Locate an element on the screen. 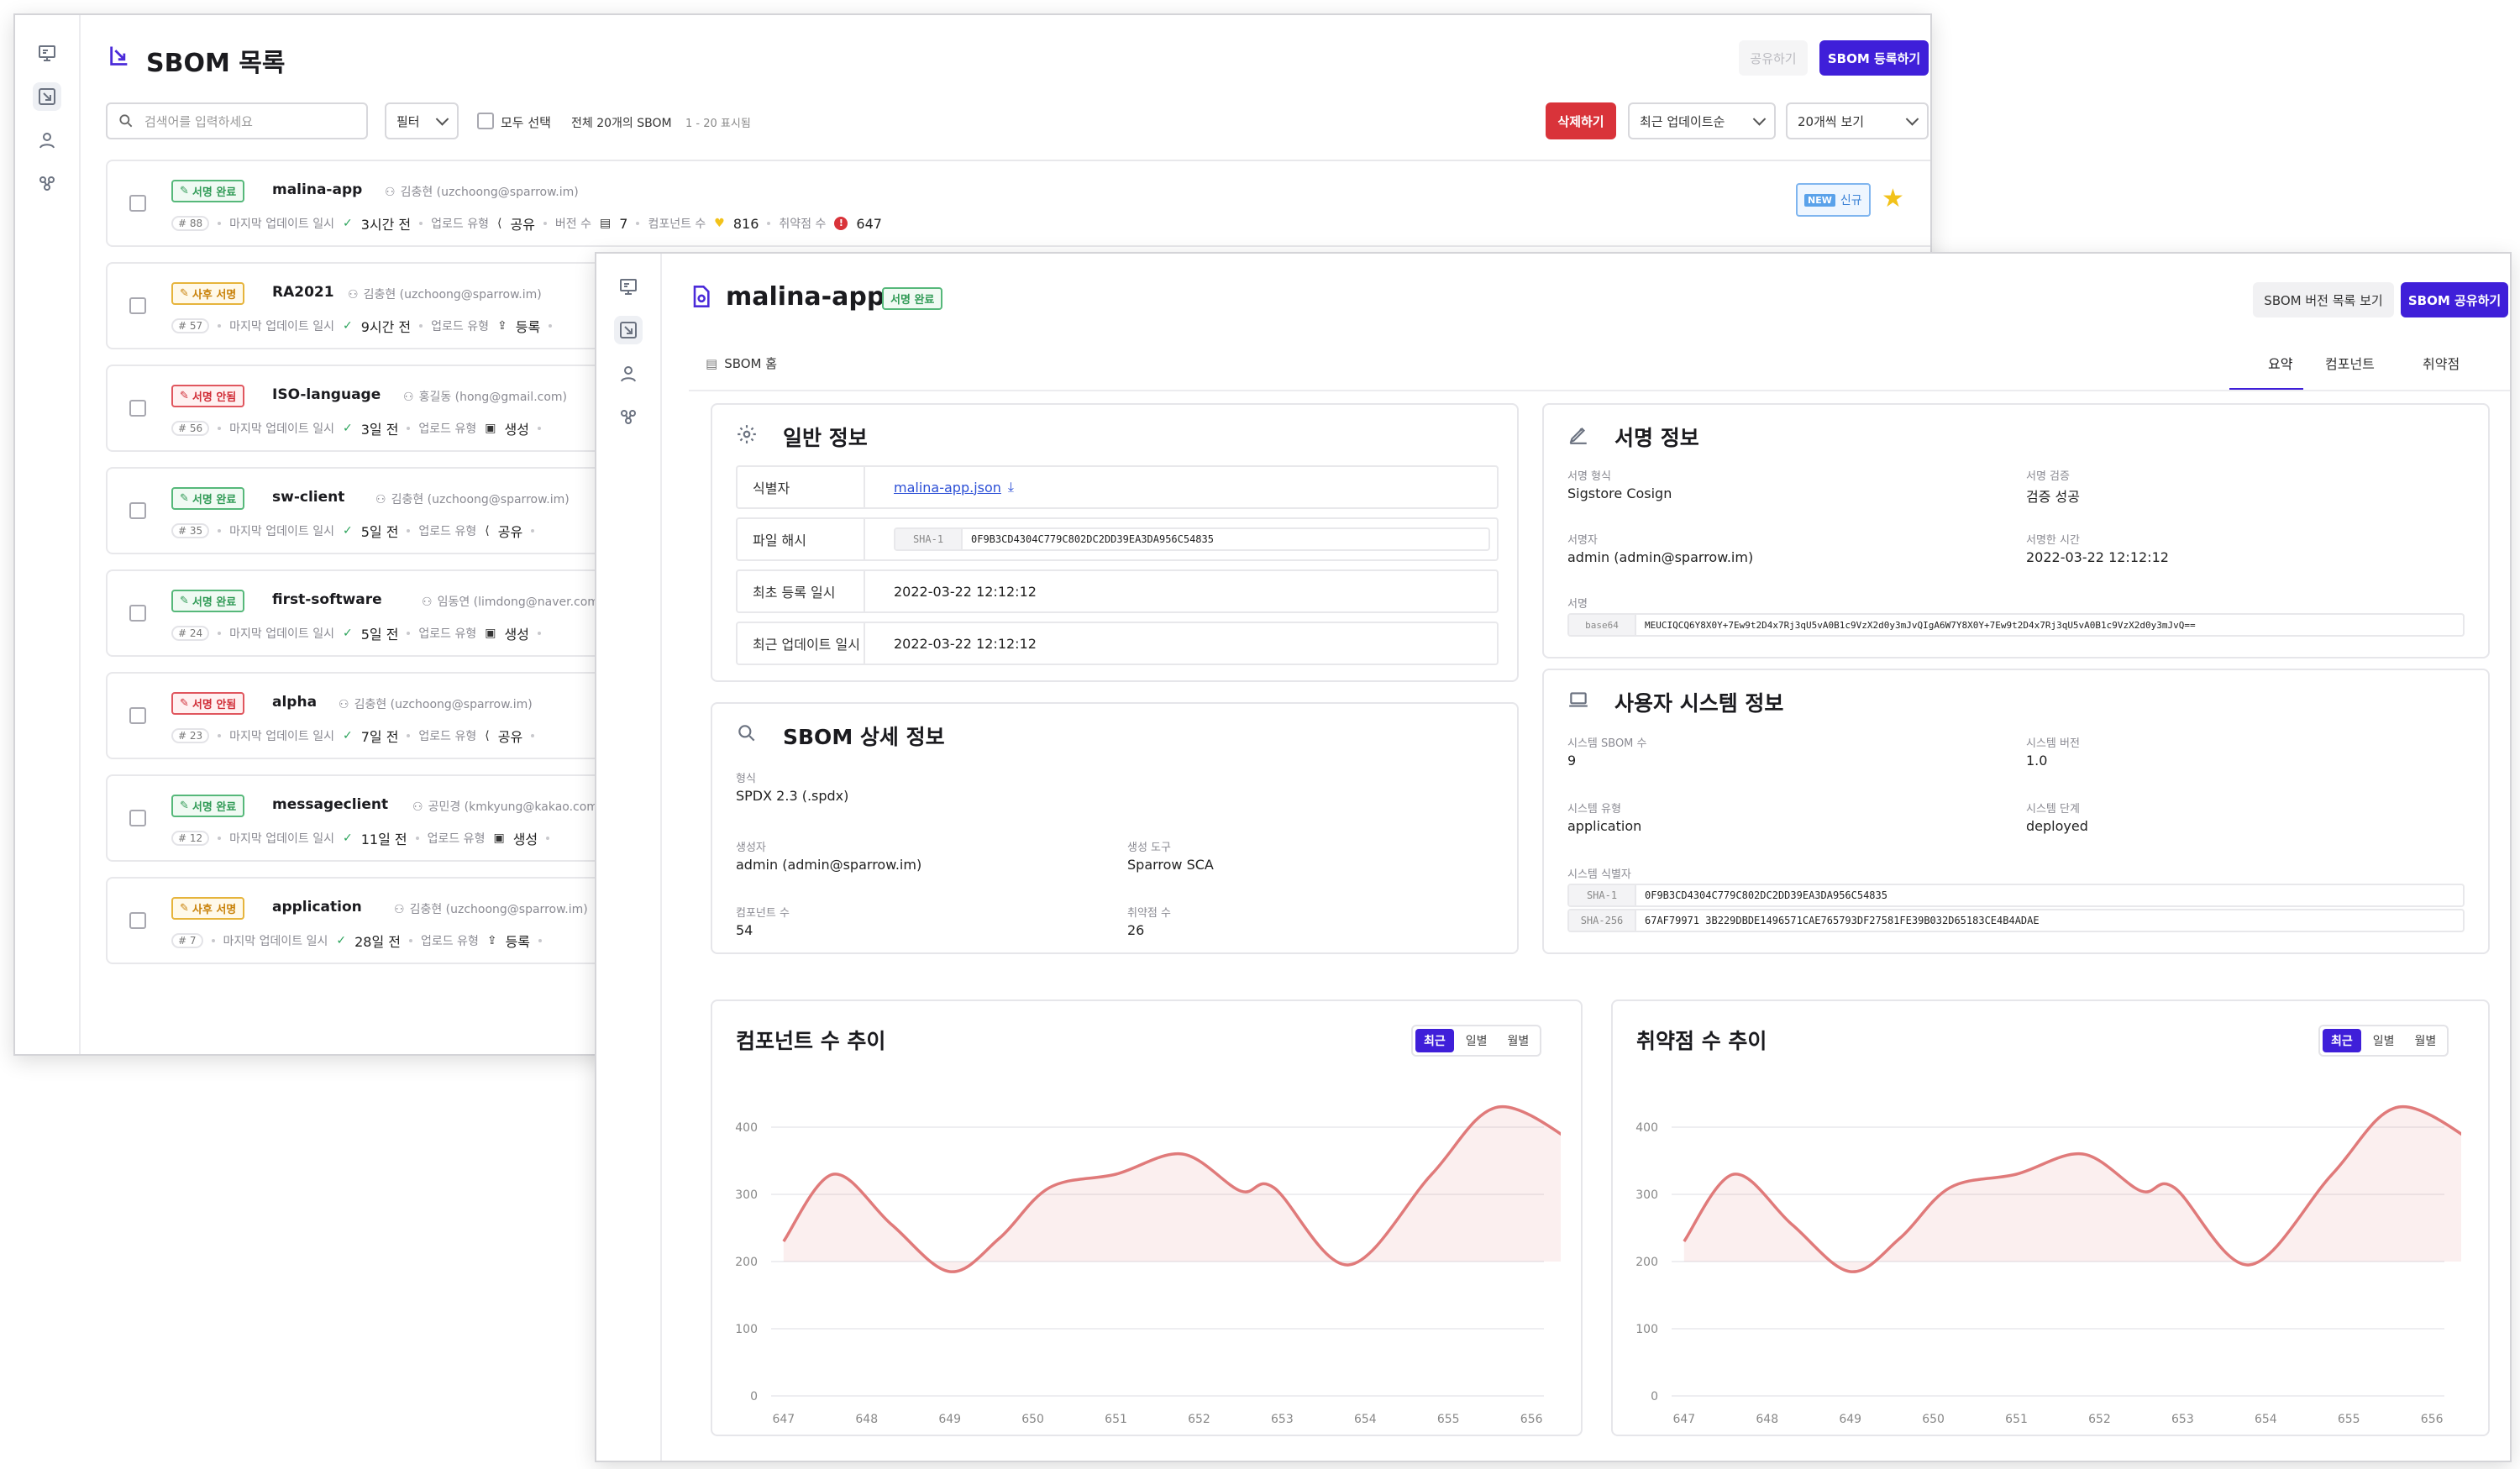 The width and height of the screenshot is (2520, 1469). sbom-name: ISO-language is located at coordinates (326, 395).